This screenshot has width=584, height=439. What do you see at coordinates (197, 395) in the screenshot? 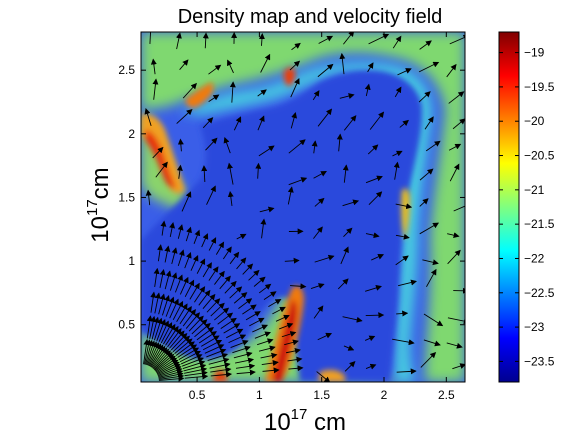
I see `x-tick-label: 0.5` at bounding box center [197, 395].